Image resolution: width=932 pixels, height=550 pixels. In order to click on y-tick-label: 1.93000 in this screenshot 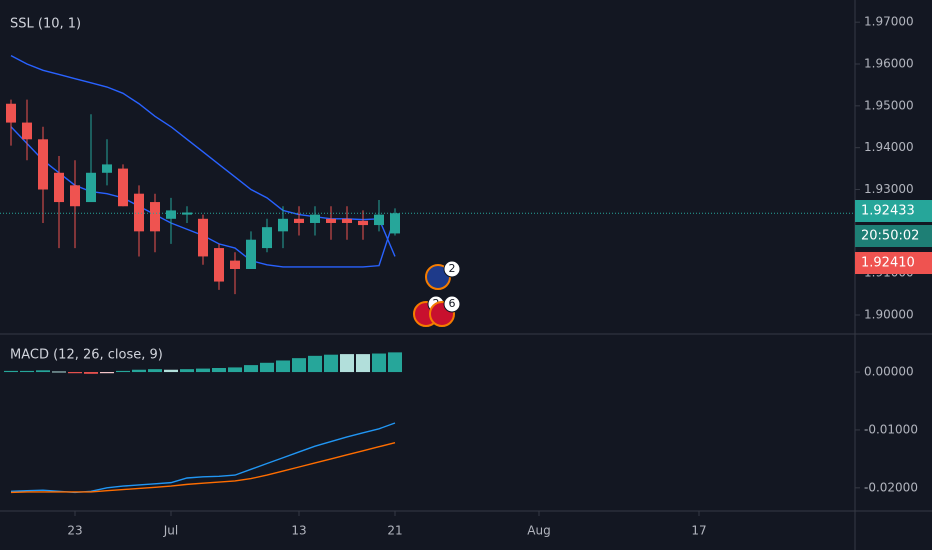, I will do `click(889, 189)`.